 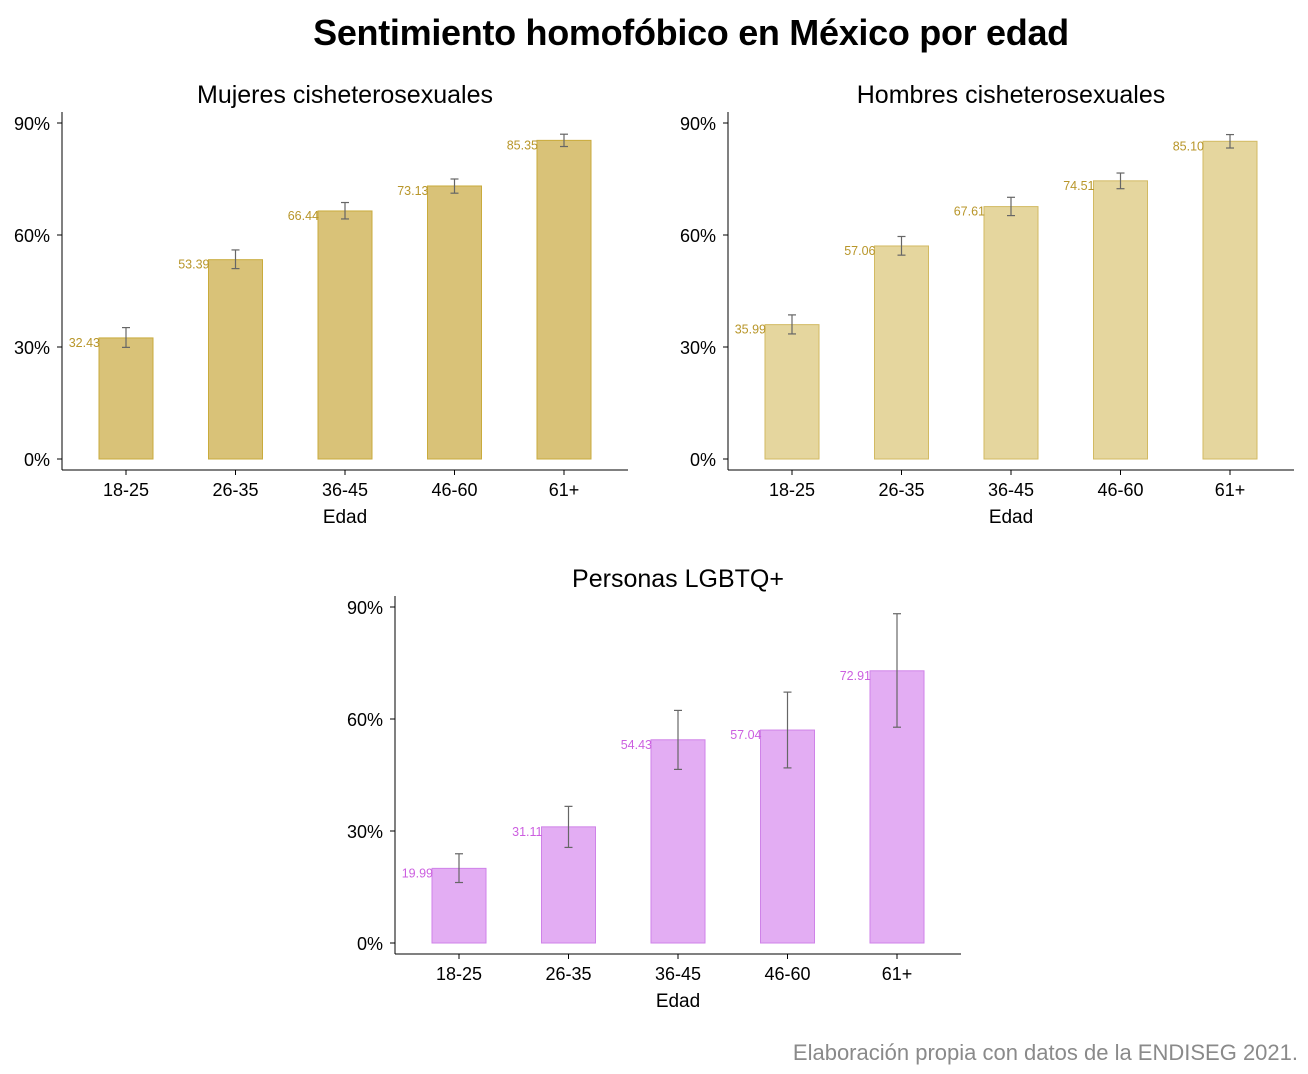 I want to click on data-label: 57.04, so click(x=745, y=735).